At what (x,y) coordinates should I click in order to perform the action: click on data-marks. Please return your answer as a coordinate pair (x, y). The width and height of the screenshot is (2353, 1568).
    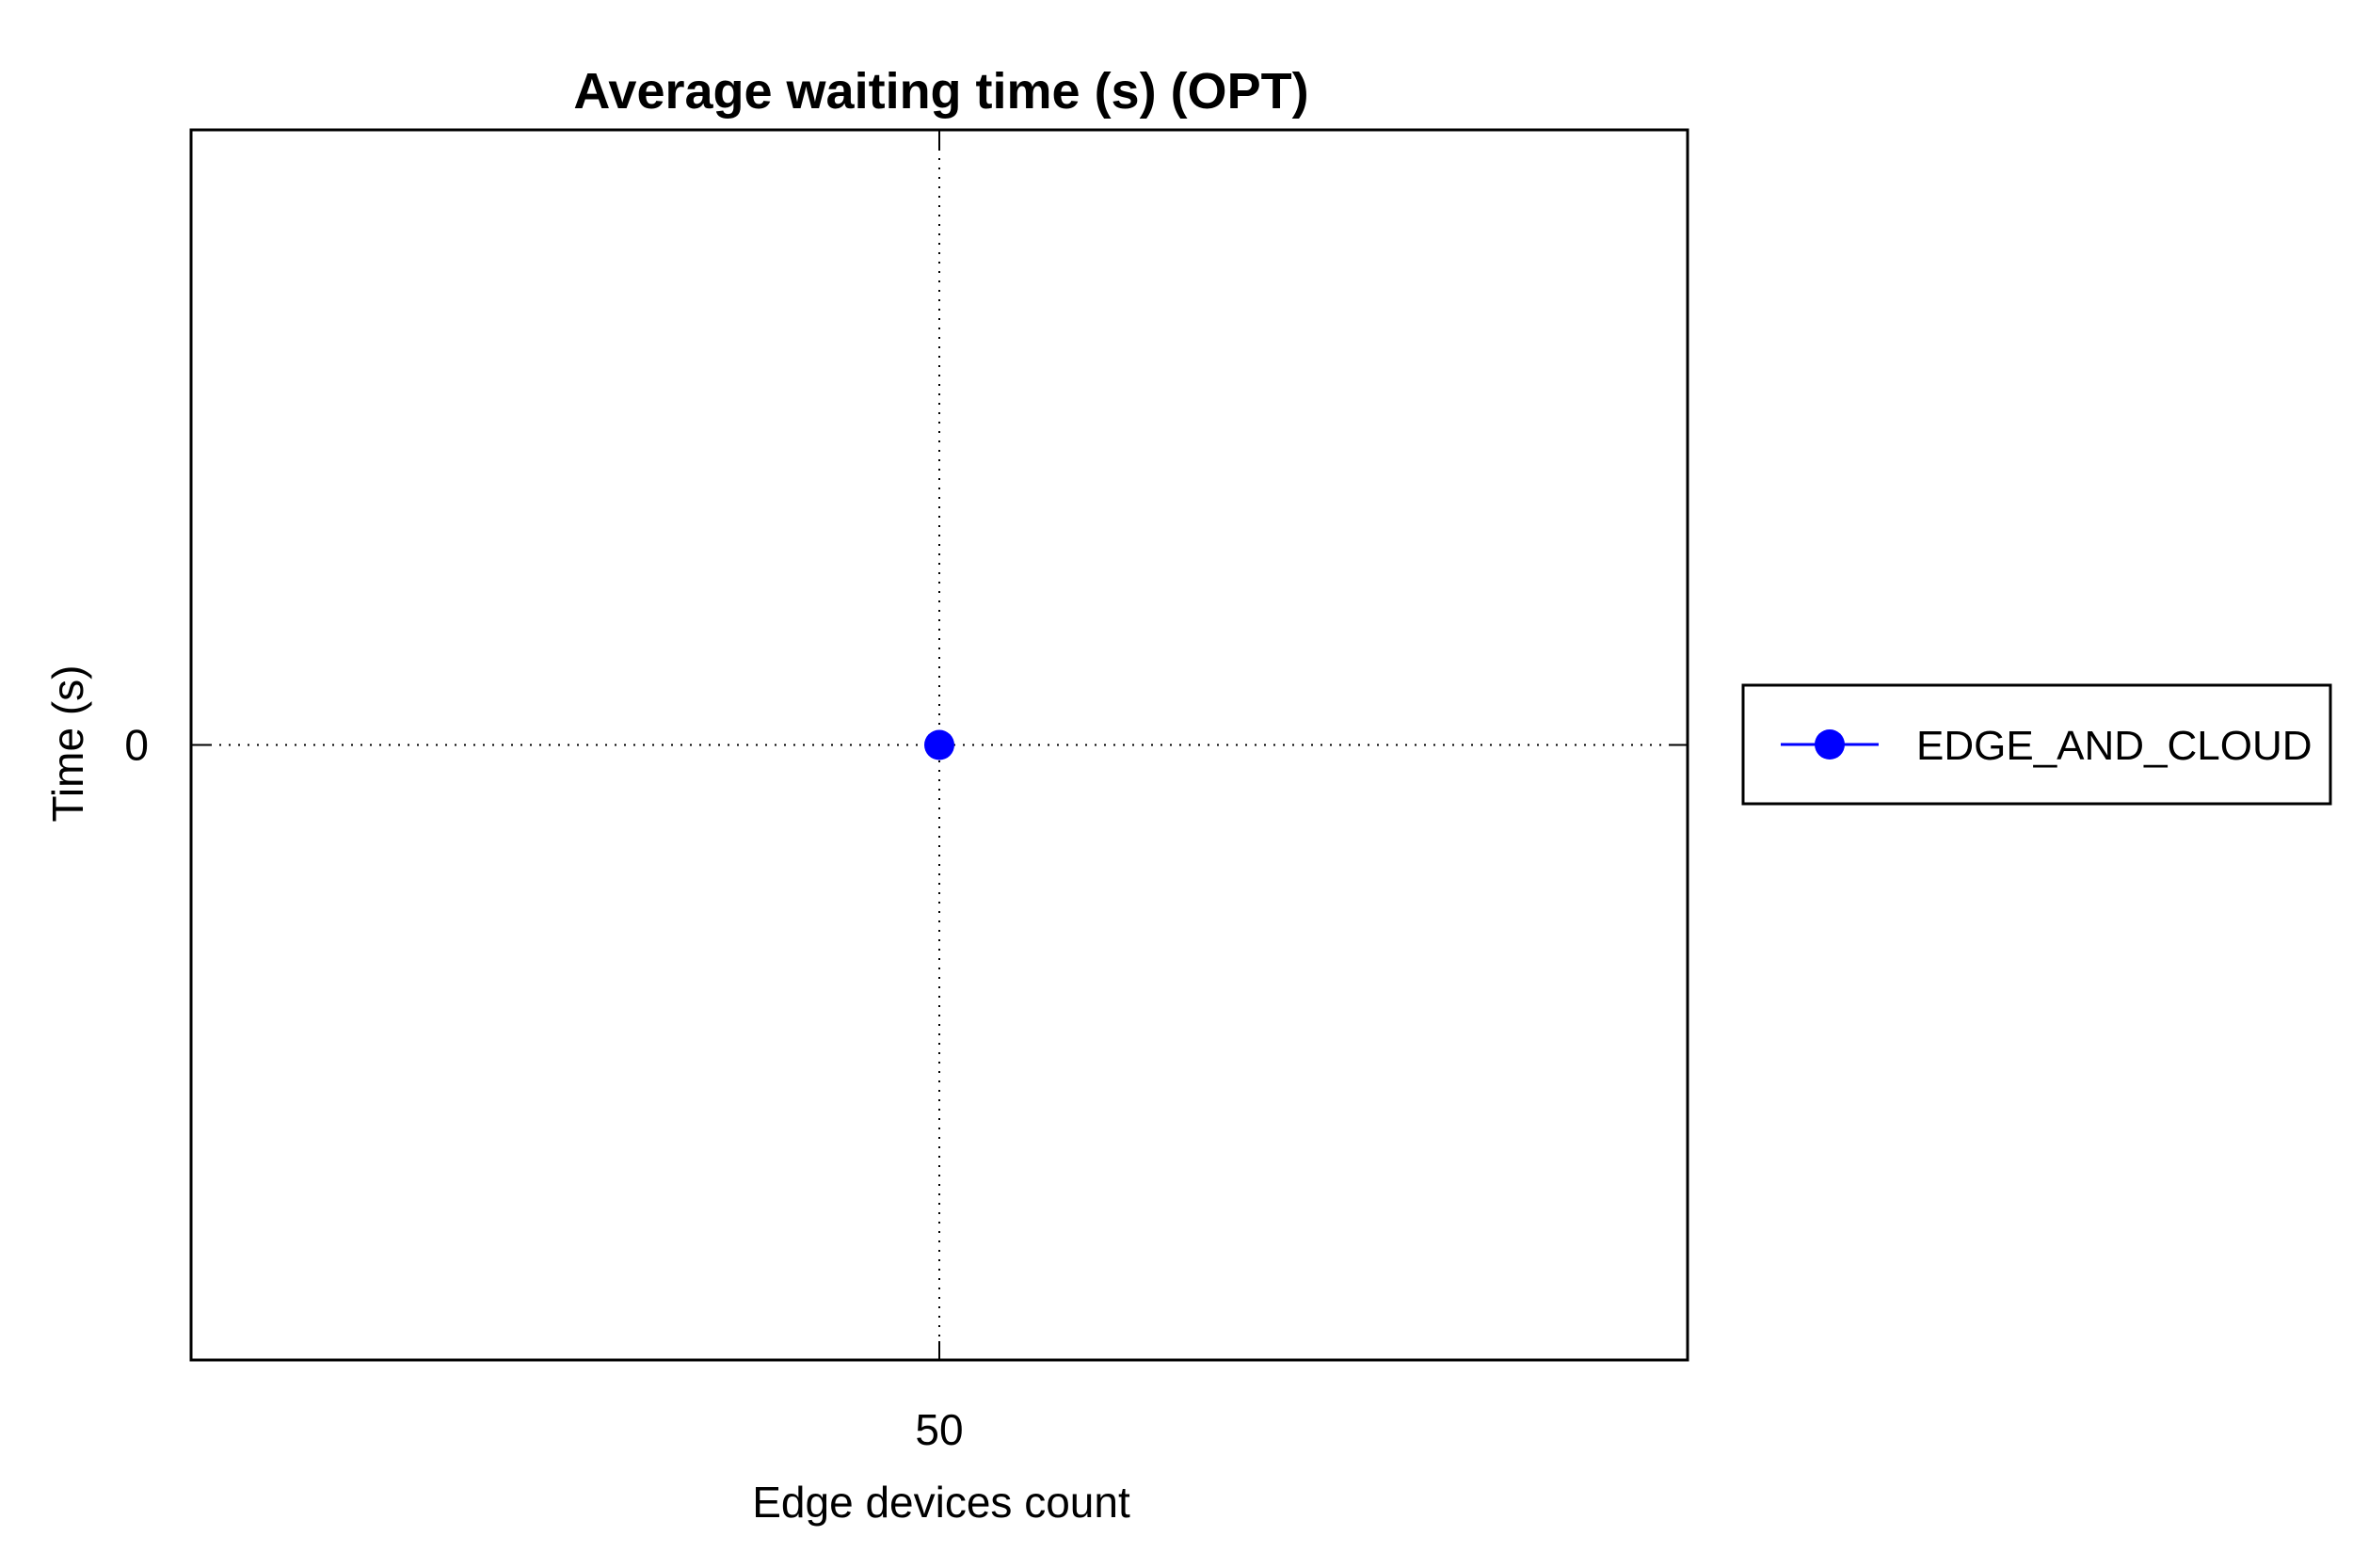
    Looking at the image, I should click on (939, 744).